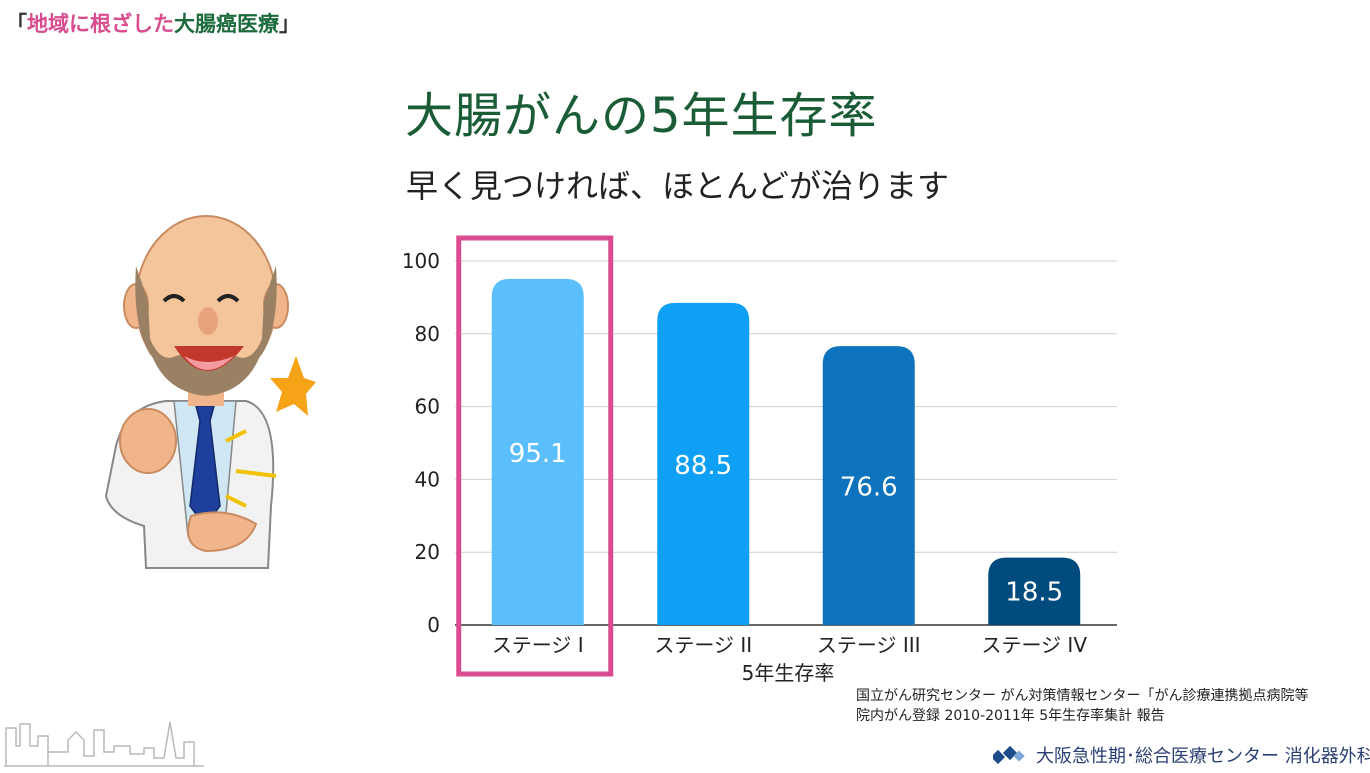  Describe the element at coordinates (16, 24) in the screenshot. I see `header-open-bracket: 「` at that location.